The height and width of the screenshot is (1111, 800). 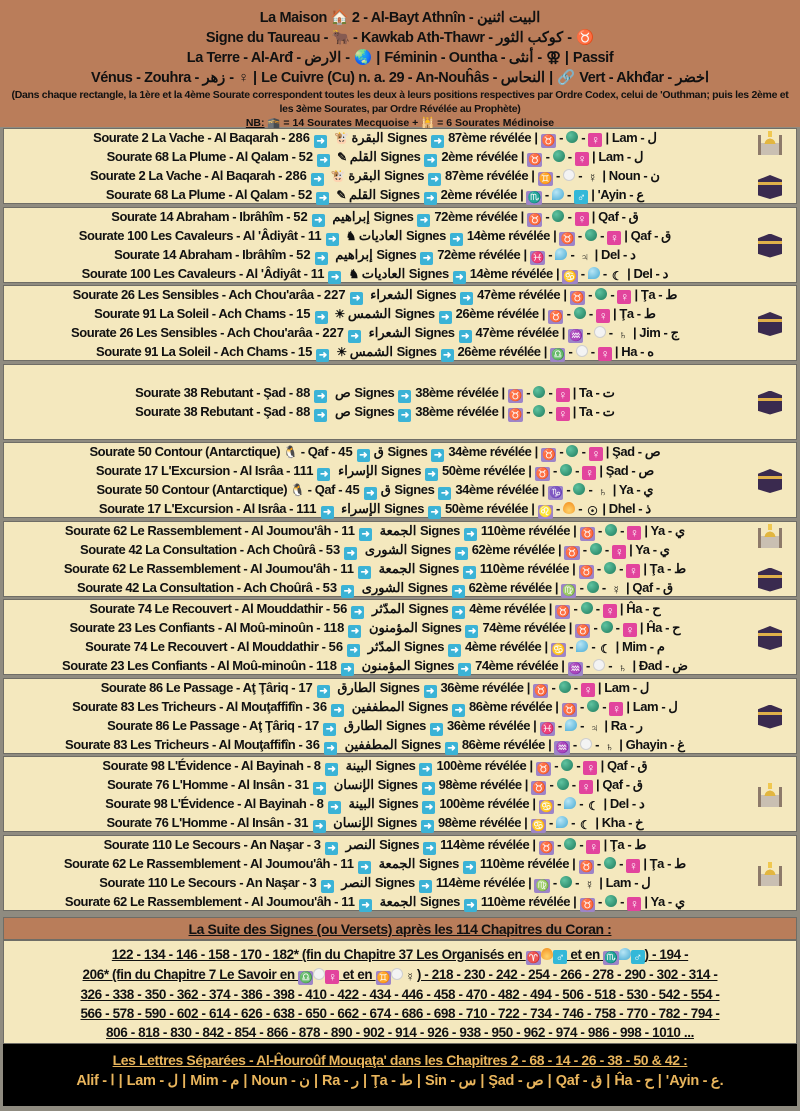 What do you see at coordinates (366, 844) in the screenshot?
I see `signes-count: 3 Signes` at bounding box center [366, 844].